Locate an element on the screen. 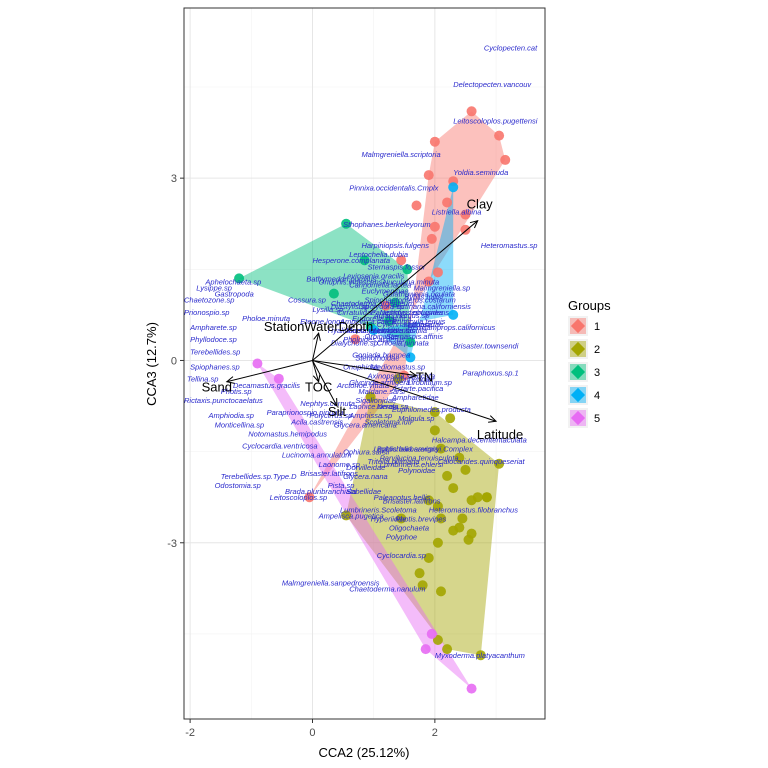  species-label: Sternaspis.affinis is located at coordinates (414, 336).